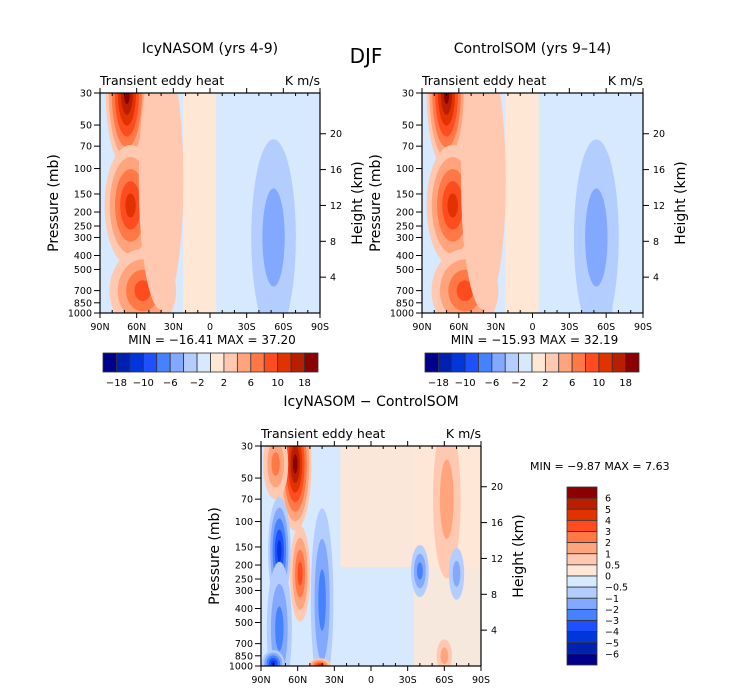 The width and height of the screenshot is (733, 691). I want to click on colorbar-label: −0.5, so click(616, 588).